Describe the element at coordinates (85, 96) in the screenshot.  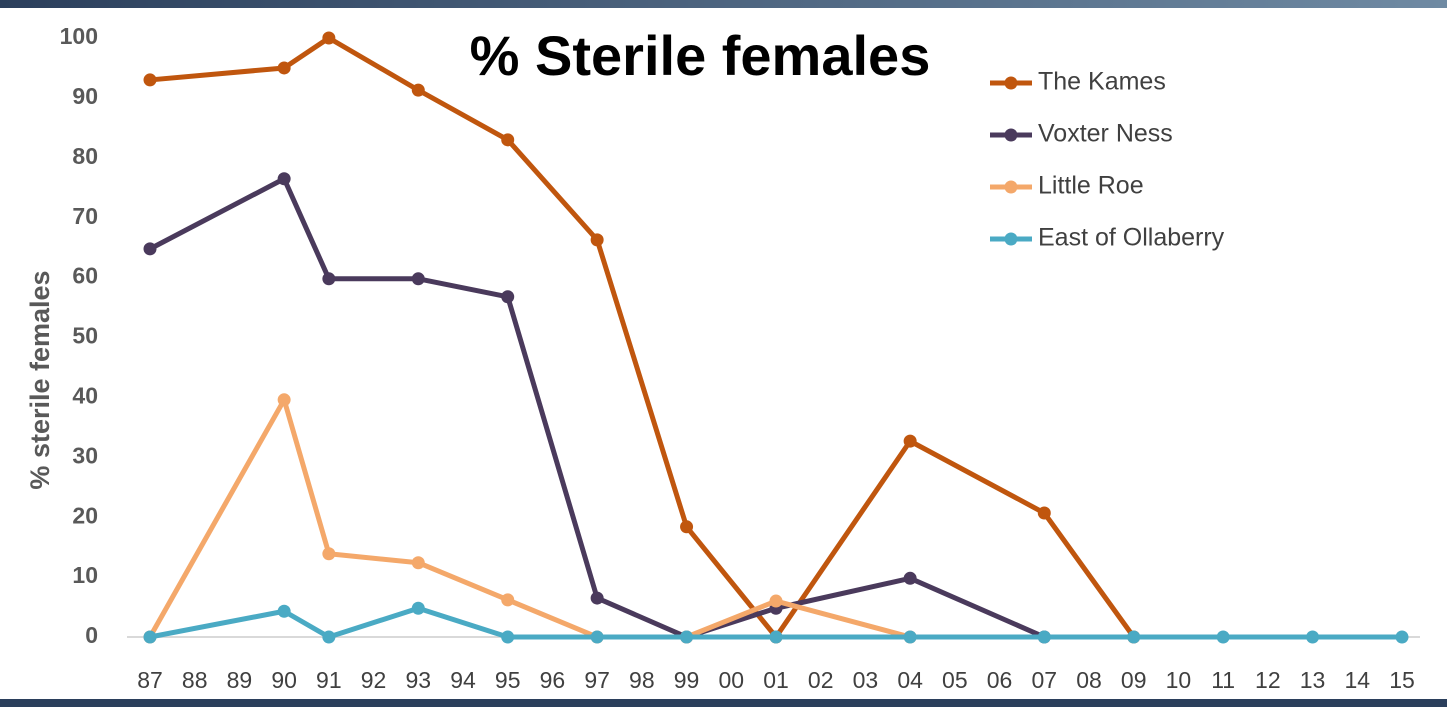
I see `y-tick-label: 90` at that location.